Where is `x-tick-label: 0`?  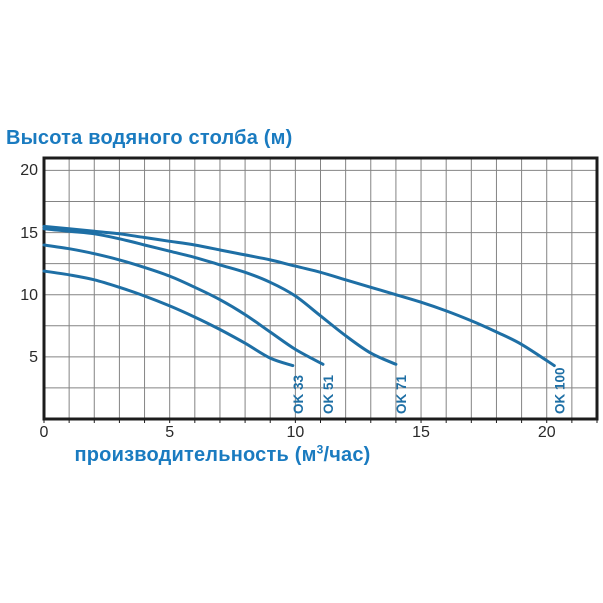
x-tick-label: 0 is located at coordinates (44, 432).